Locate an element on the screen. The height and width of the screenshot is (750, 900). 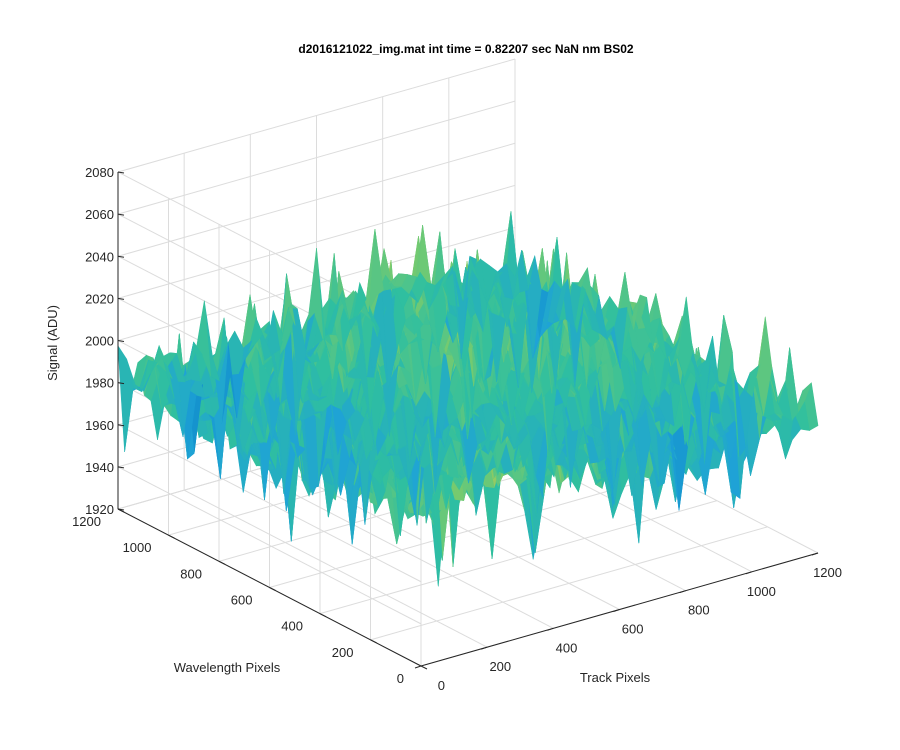
z-tick-label: 1940 is located at coordinates (99, 467).